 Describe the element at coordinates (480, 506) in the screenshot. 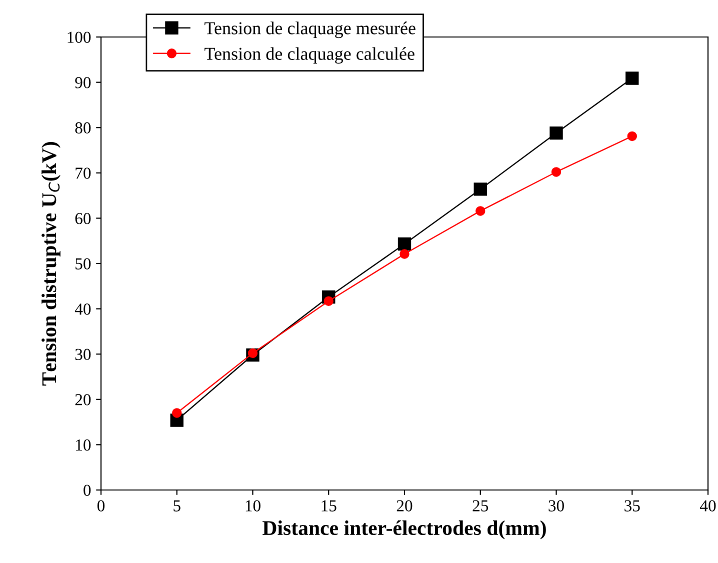

I see `x-tick-label: 25` at that location.